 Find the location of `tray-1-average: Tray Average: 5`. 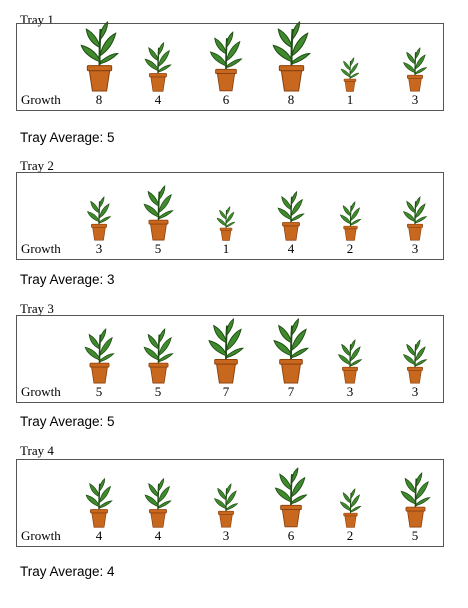

tray-1-average: Tray Average: 5 is located at coordinates (67, 137).